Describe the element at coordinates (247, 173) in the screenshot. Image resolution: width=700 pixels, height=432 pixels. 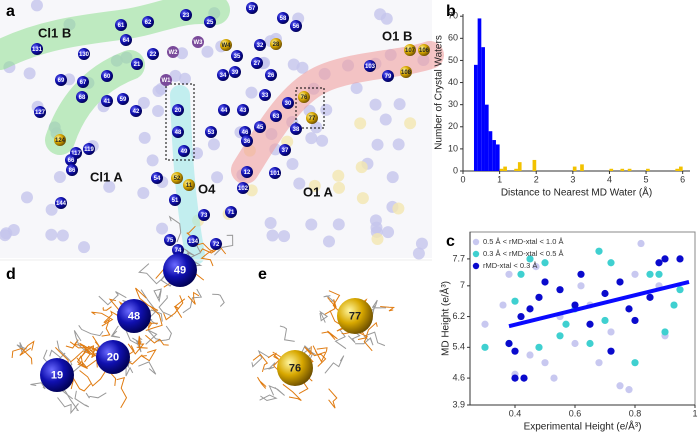
I see `water-label: 12` at that location.